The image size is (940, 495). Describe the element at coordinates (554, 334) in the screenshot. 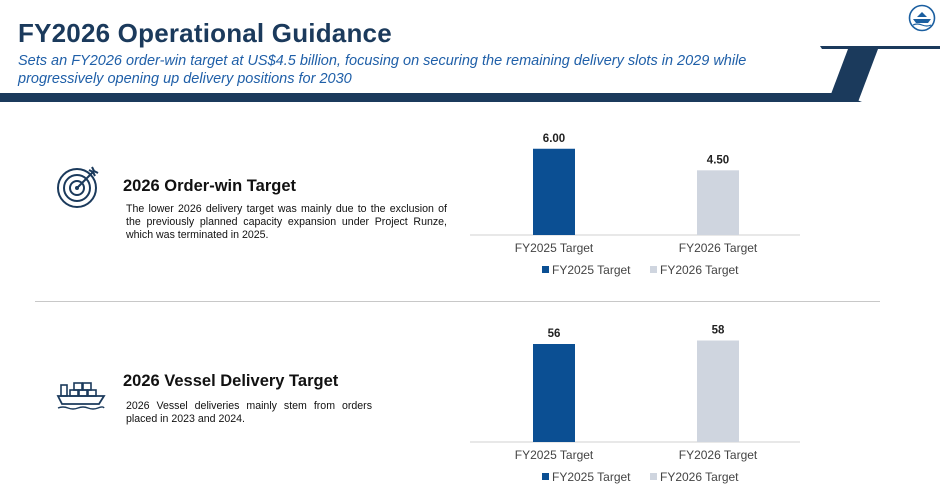

I see `bar-value-label: 56` at that location.